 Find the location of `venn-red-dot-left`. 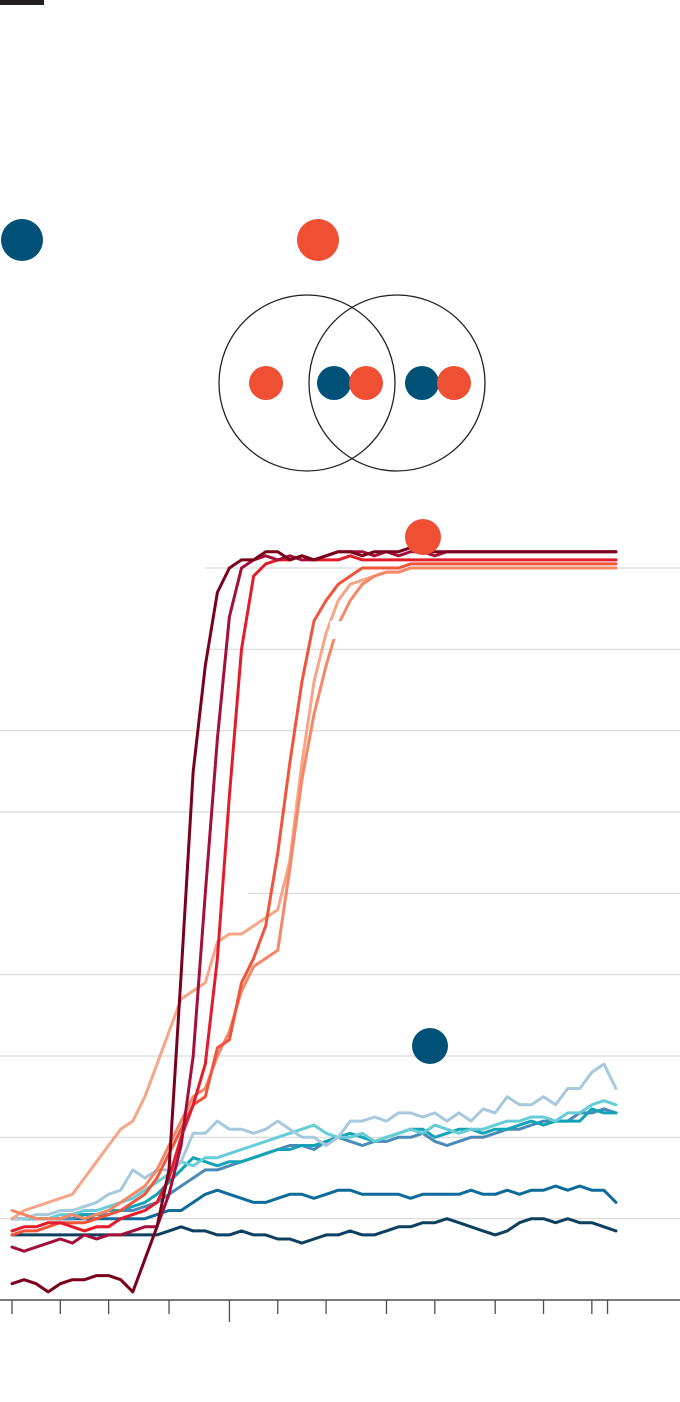

venn-red-dot-left is located at coordinates (266, 383).